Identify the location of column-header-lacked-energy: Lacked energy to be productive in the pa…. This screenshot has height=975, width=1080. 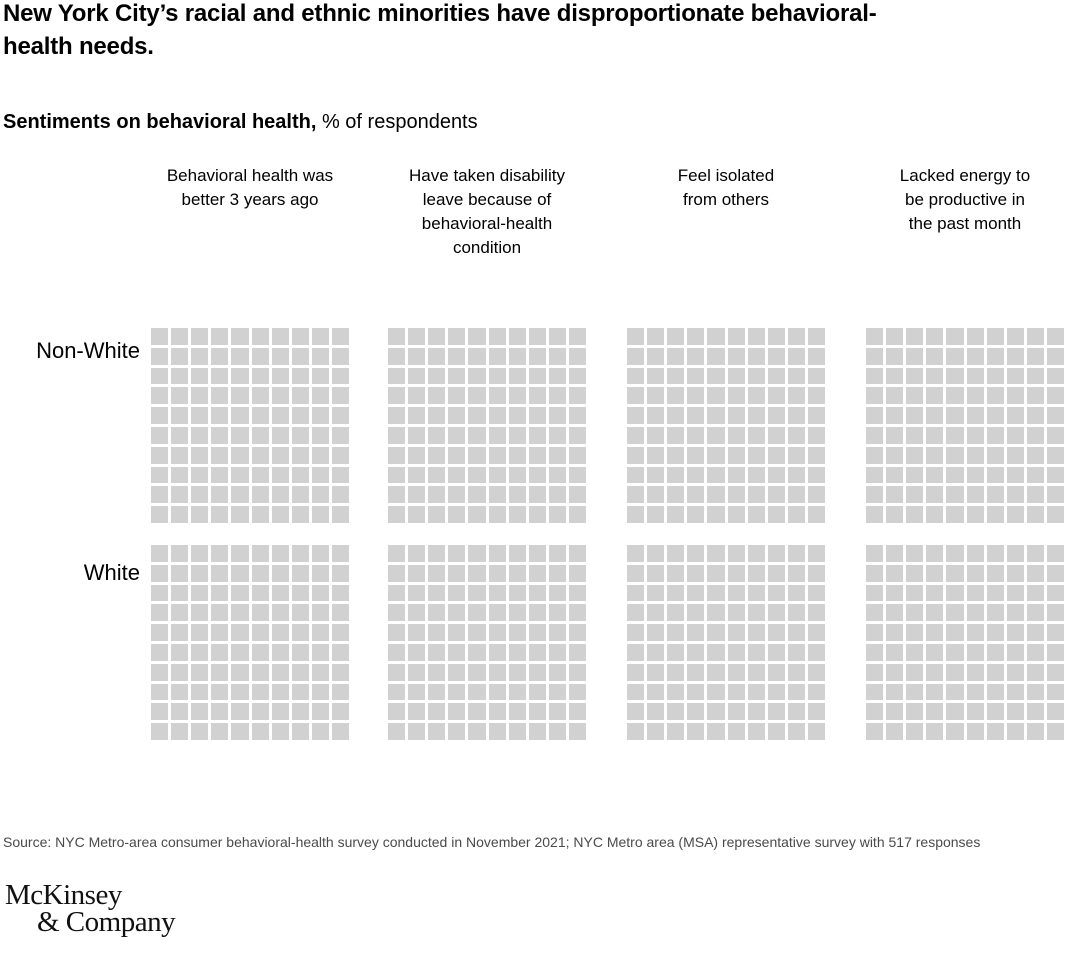
(965, 199).